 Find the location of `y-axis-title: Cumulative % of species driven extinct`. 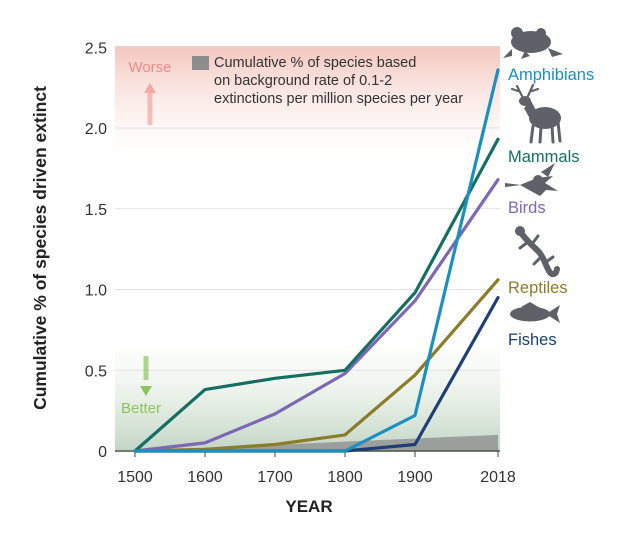

y-axis-title: Cumulative % of species driven extinct is located at coordinates (40, 248).